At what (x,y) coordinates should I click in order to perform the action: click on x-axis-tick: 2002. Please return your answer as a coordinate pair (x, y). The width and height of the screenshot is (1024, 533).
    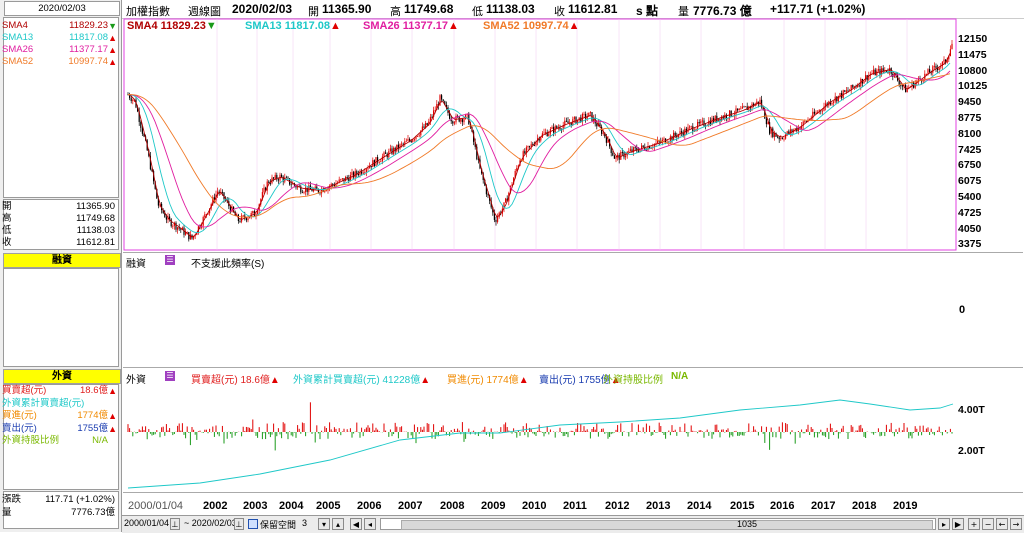
    Looking at the image, I should click on (215, 506).